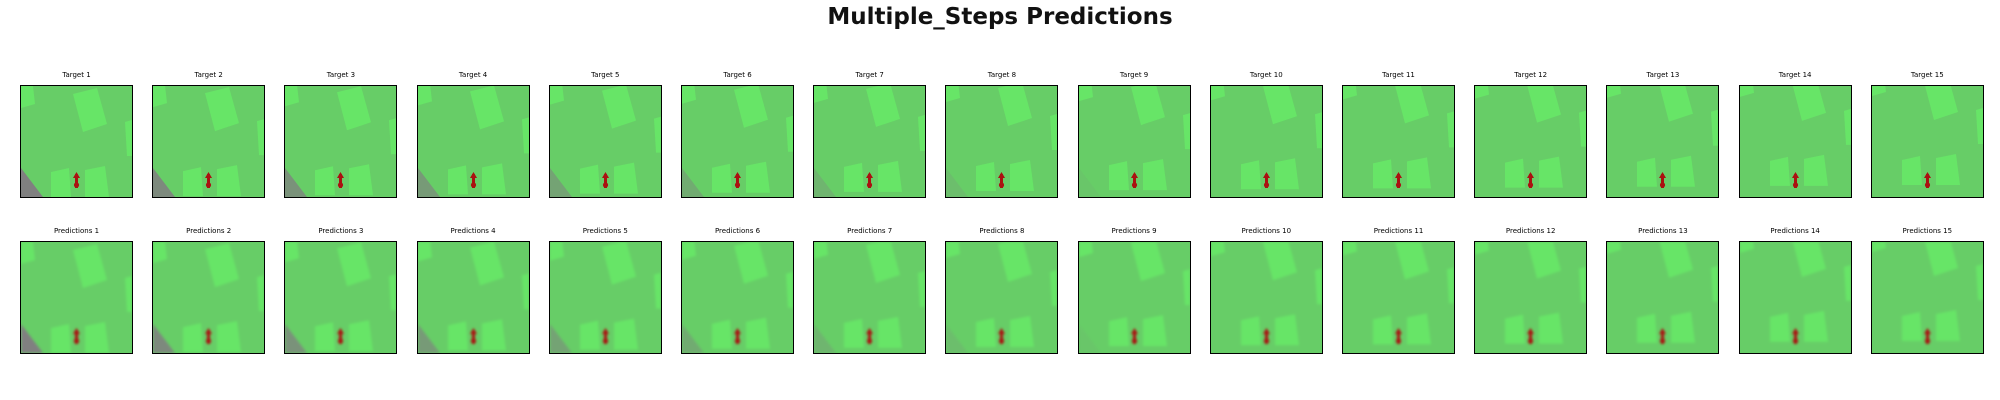 This screenshot has height=400, width=2000. What do you see at coordinates (473, 75) in the screenshot?
I see `panel-title: Target 4` at bounding box center [473, 75].